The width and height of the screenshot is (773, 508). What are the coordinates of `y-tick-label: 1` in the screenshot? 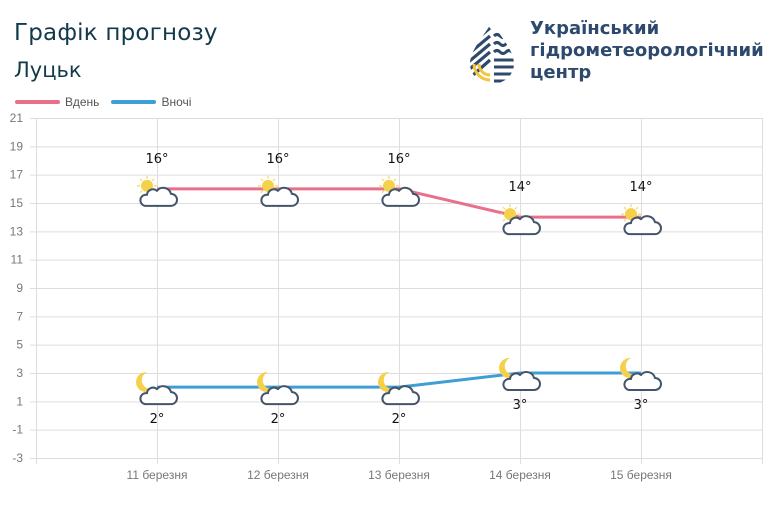 It's located at (19, 401).